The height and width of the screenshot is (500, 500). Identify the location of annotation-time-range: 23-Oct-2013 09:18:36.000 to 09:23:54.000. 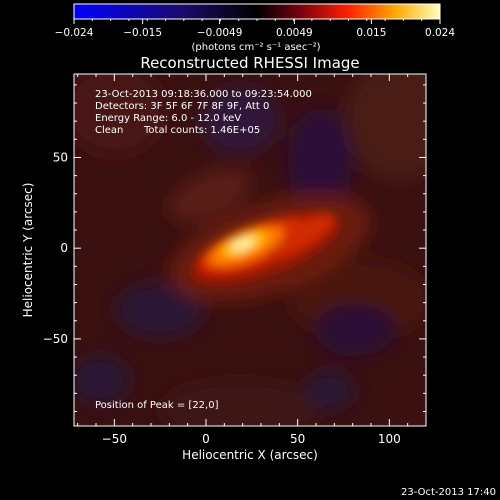
(203, 94).